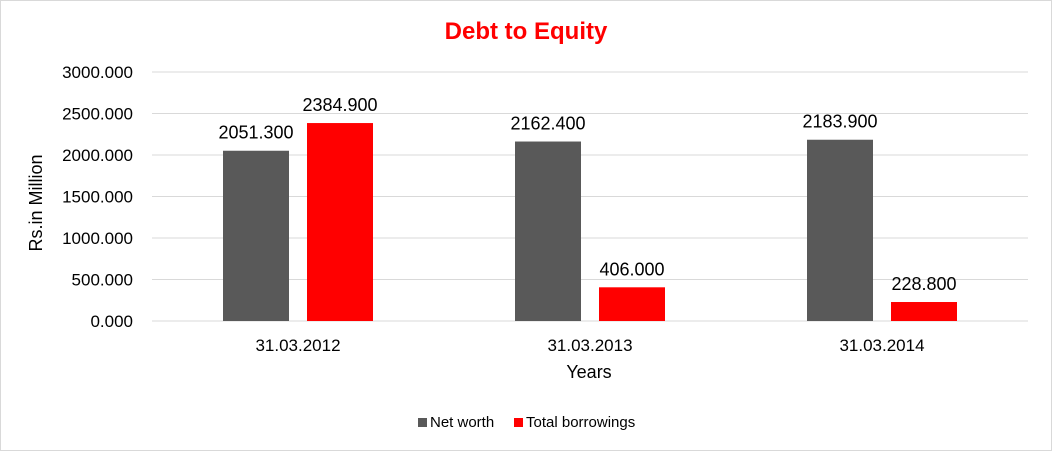 The width and height of the screenshot is (1052, 451). I want to click on y-tick-label: 500.000, so click(102, 280).